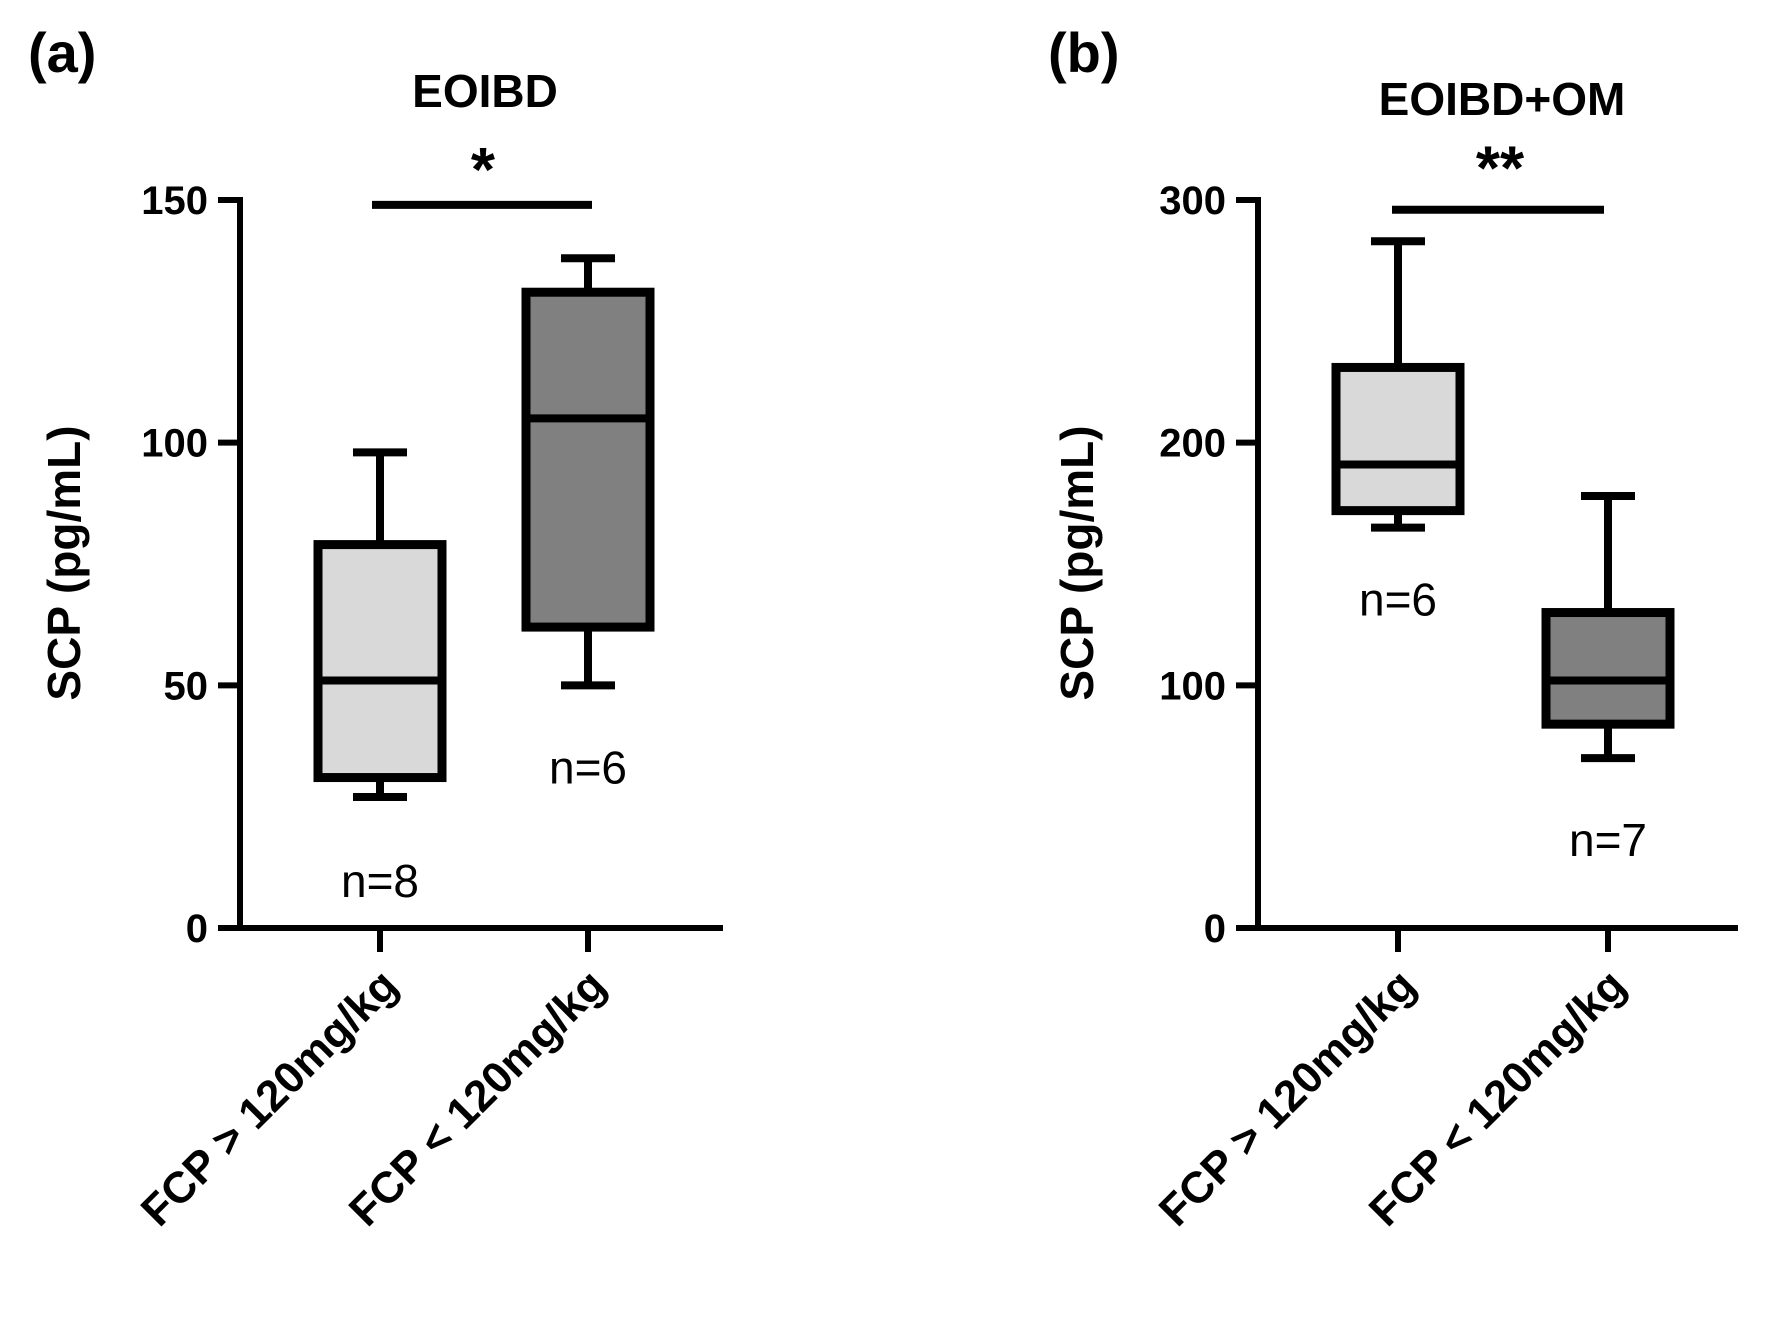  What do you see at coordinates (1192, 201) in the screenshot?
I see `y-tick-label: 300` at bounding box center [1192, 201].